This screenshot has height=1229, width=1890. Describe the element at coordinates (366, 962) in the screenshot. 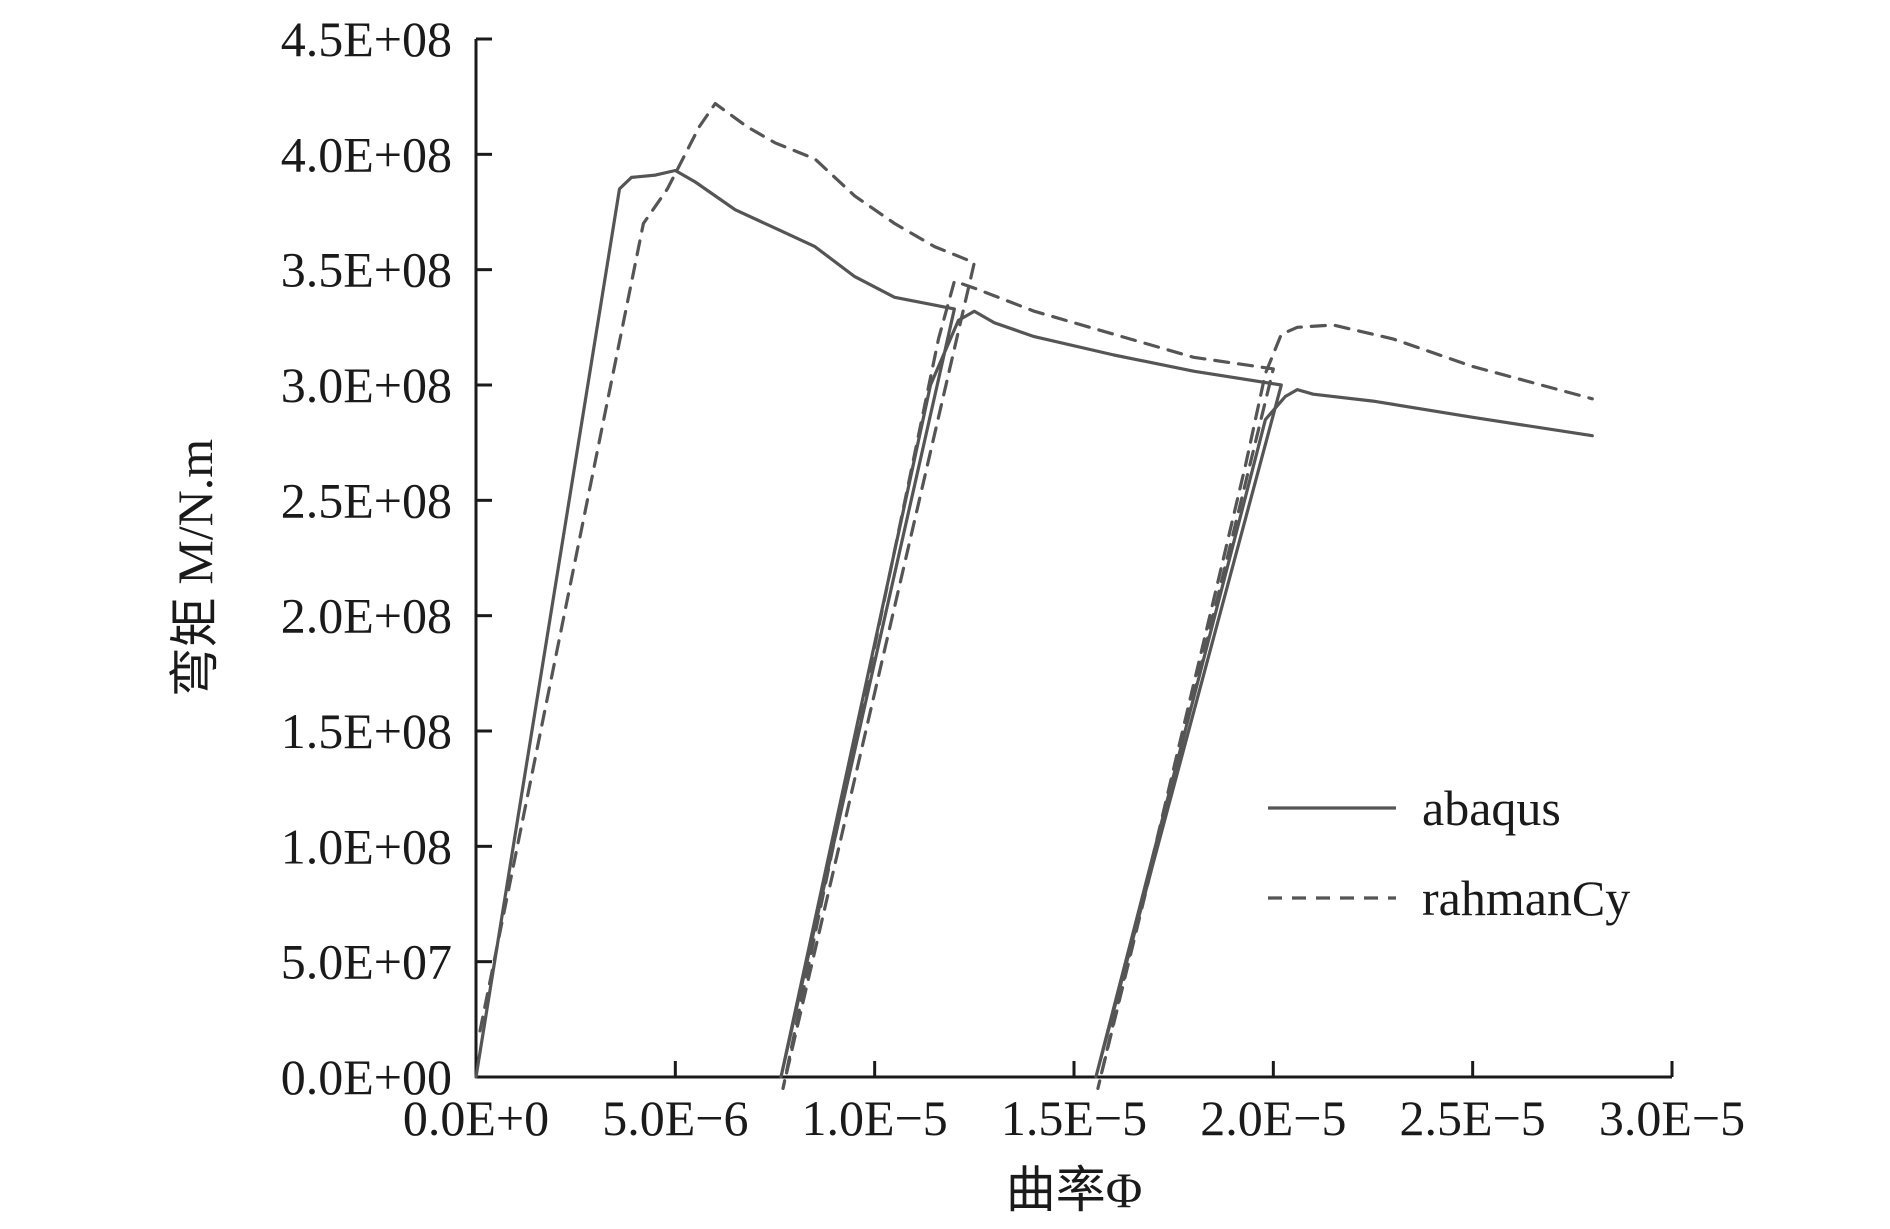

I see `y-tick-label: 5.0E+07` at that location.